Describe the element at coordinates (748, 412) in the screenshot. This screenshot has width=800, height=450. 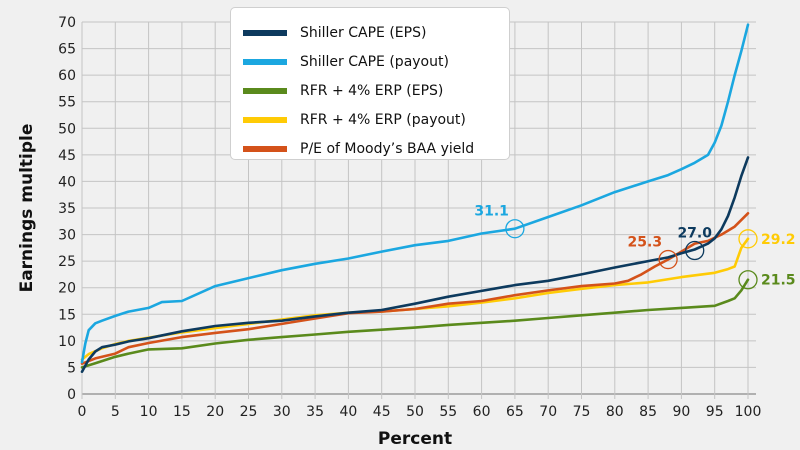
I see `x-tick-label: 100` at that location.